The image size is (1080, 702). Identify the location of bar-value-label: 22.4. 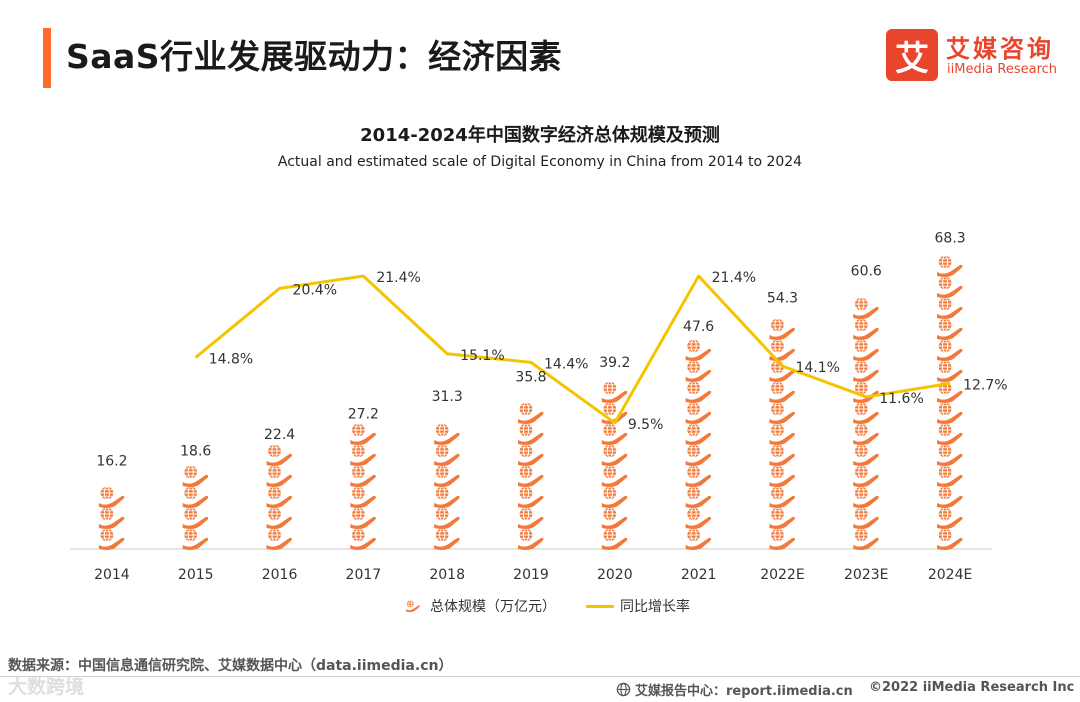
(279, 435).